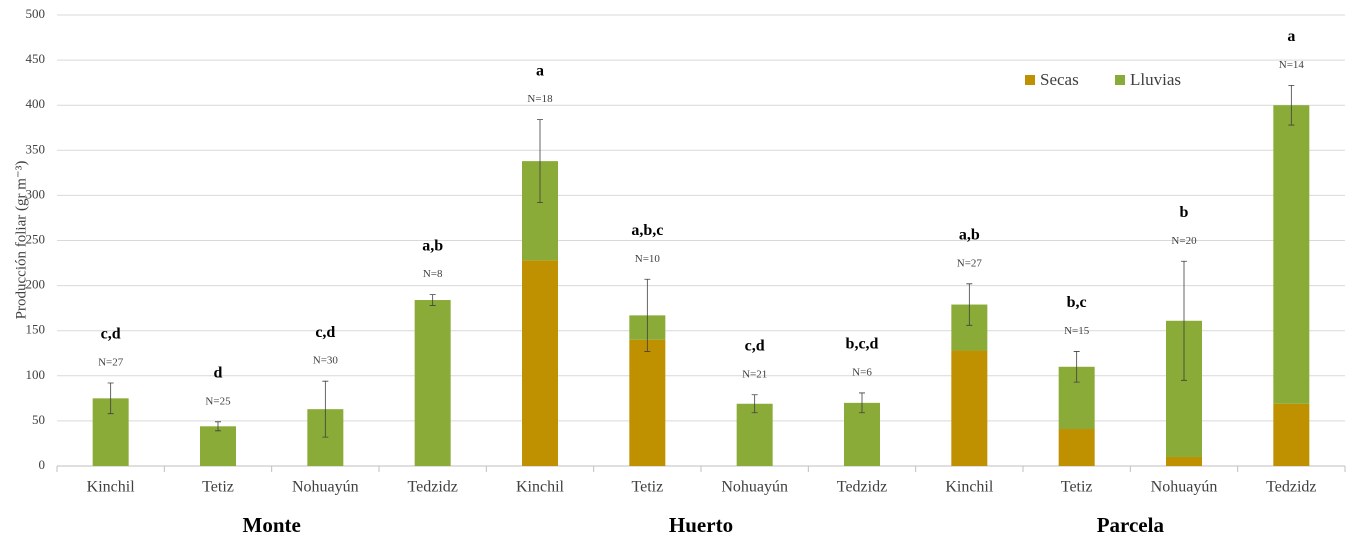  Describe the element at coordinates (218, 372) in the screenshot. I see `significance-letter: d` at that location.